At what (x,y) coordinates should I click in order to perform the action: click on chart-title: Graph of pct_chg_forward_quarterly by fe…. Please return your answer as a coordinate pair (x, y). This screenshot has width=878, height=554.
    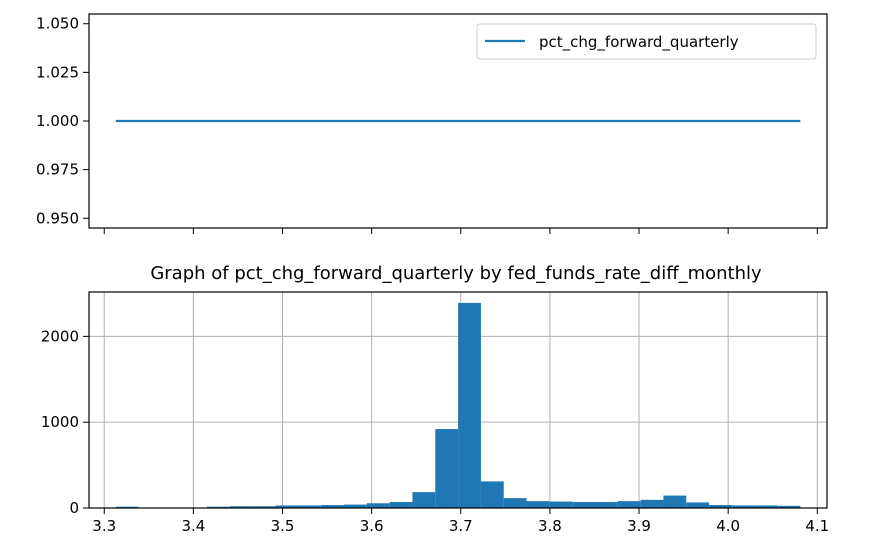
    Looking at the image, I should click on (456, 273).